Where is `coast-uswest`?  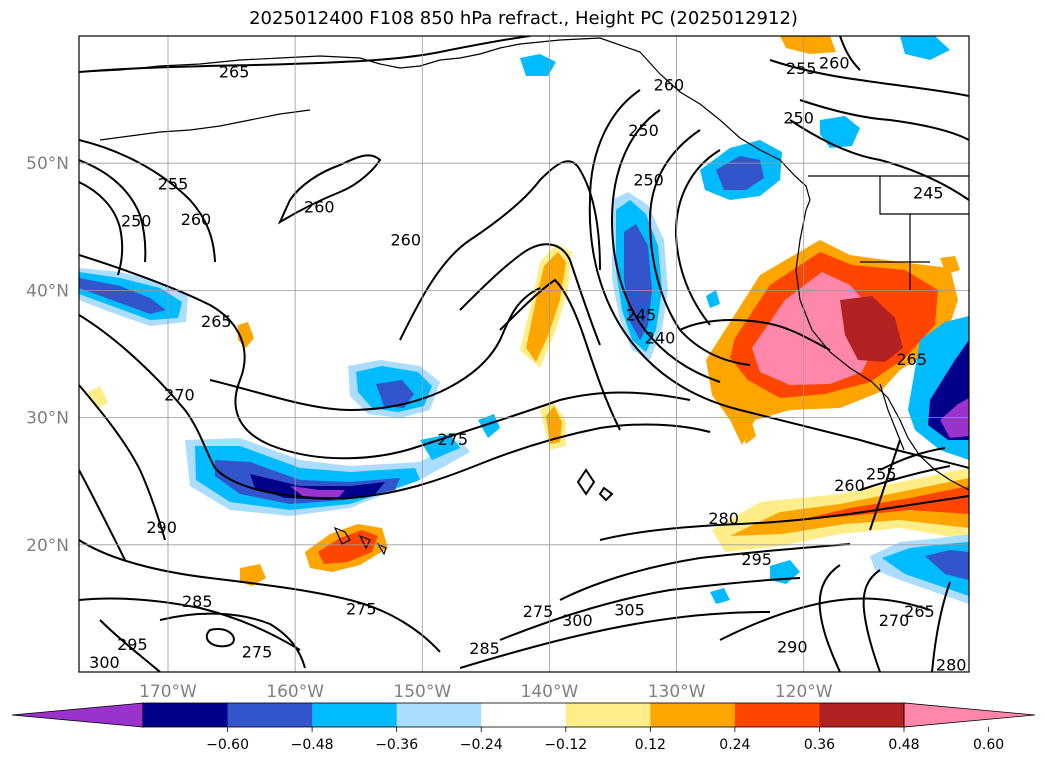
coast-uswest is located at coordinates (882, 350).